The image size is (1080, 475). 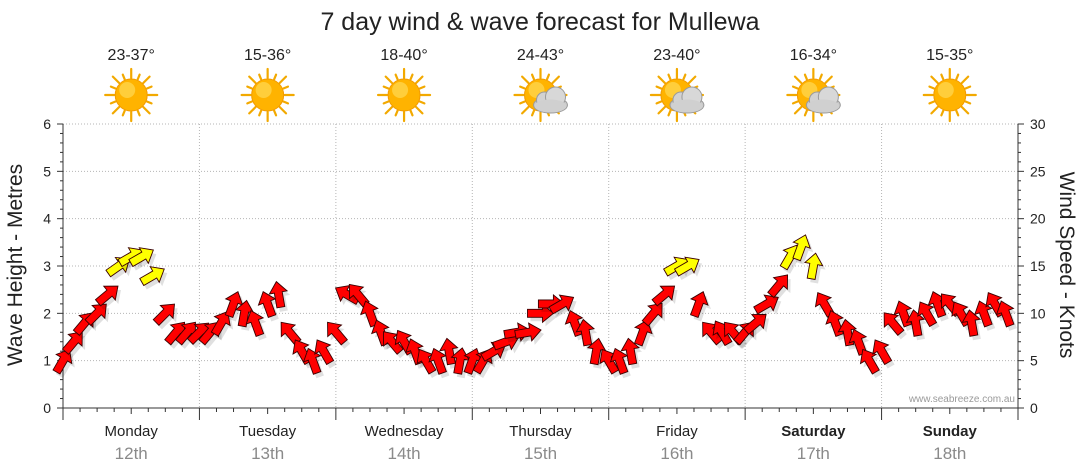 I want to click on day-name-label: Saturday, so click(x=813, y=431).